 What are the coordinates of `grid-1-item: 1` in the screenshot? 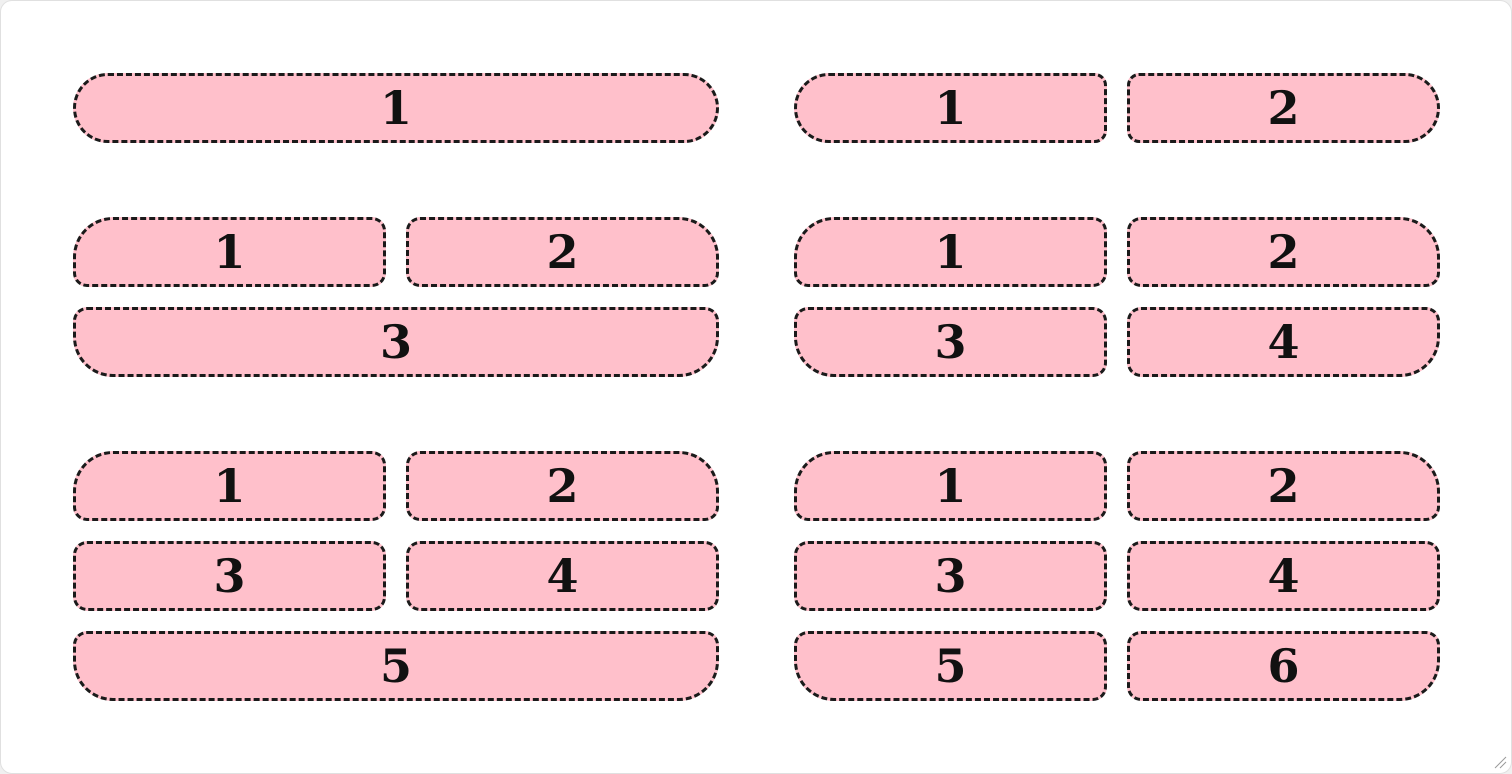 It's located at (396, 108).